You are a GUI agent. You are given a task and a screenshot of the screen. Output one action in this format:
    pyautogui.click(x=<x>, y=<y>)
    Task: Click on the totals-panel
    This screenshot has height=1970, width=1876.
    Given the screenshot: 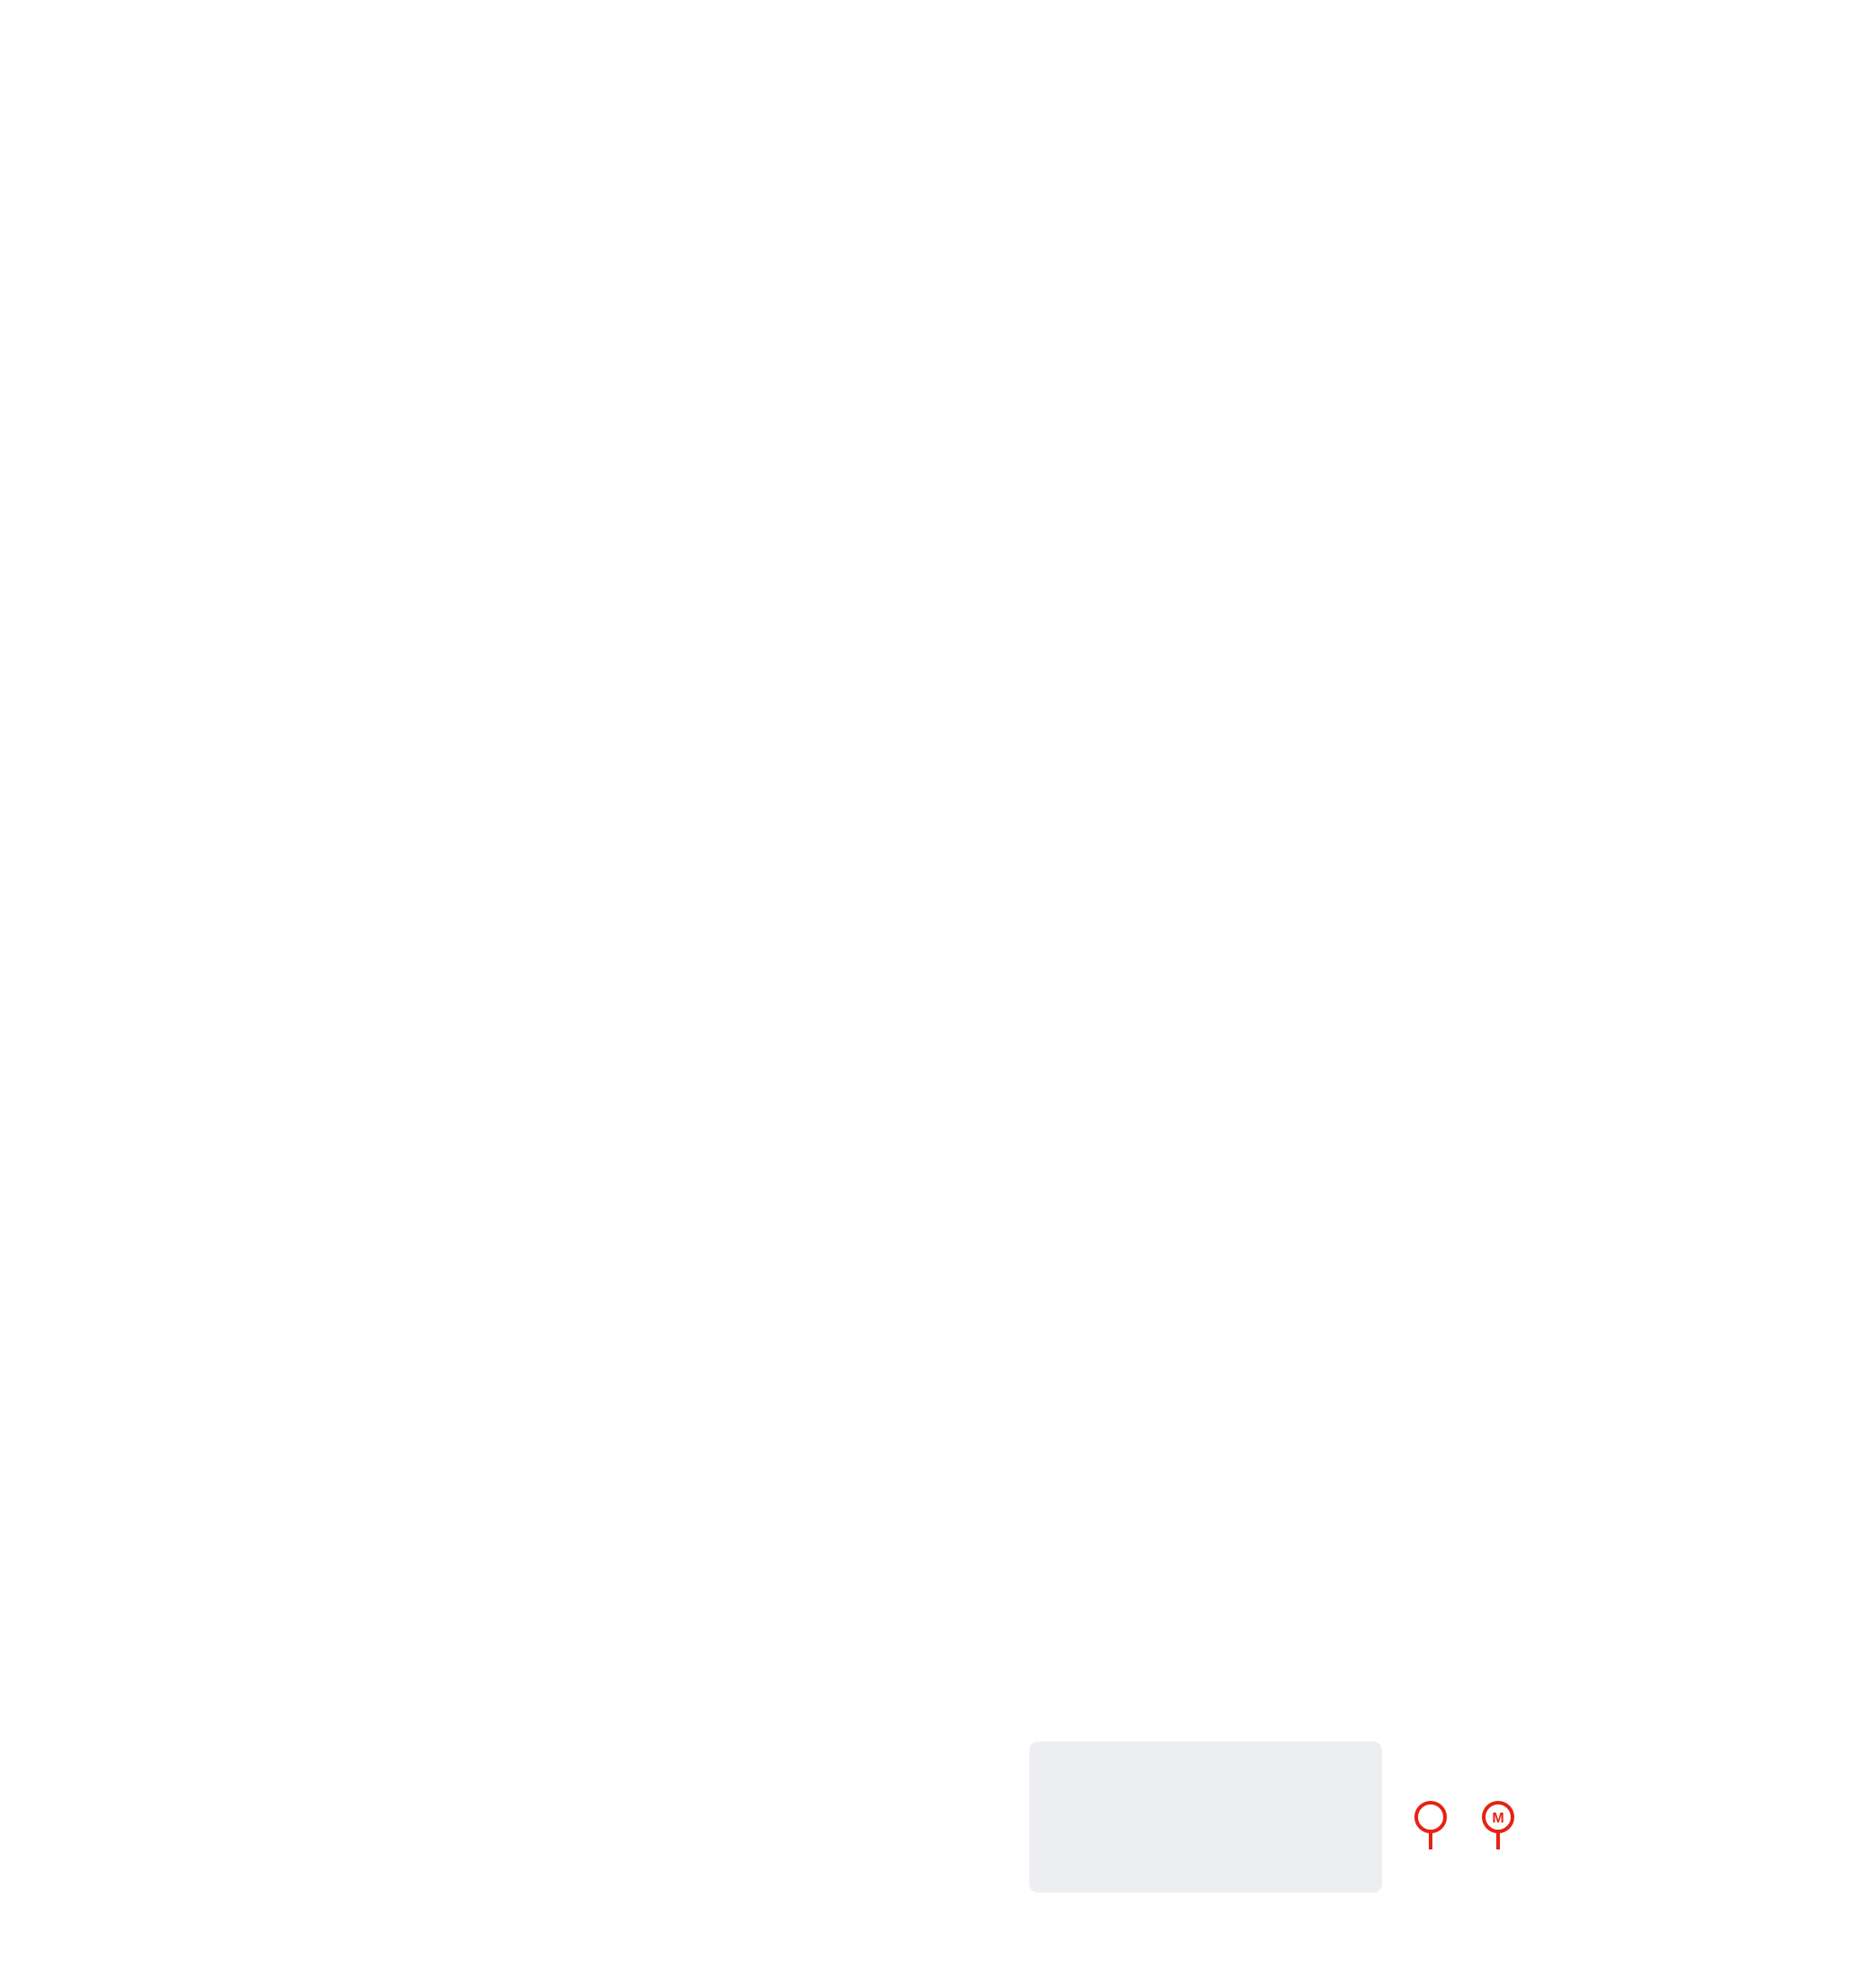 What is the action you would take?
    pyautogui.click(x=1205, y=1817)
    